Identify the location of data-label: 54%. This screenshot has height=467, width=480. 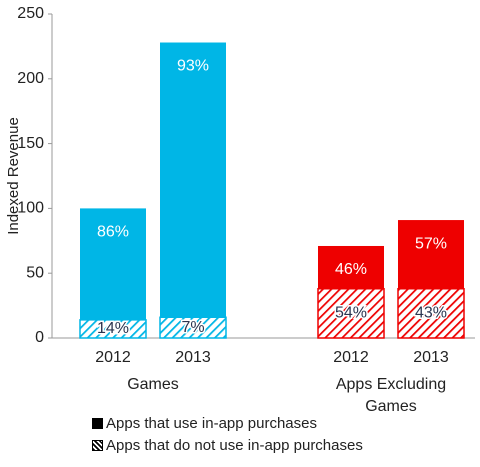
(351, 313).